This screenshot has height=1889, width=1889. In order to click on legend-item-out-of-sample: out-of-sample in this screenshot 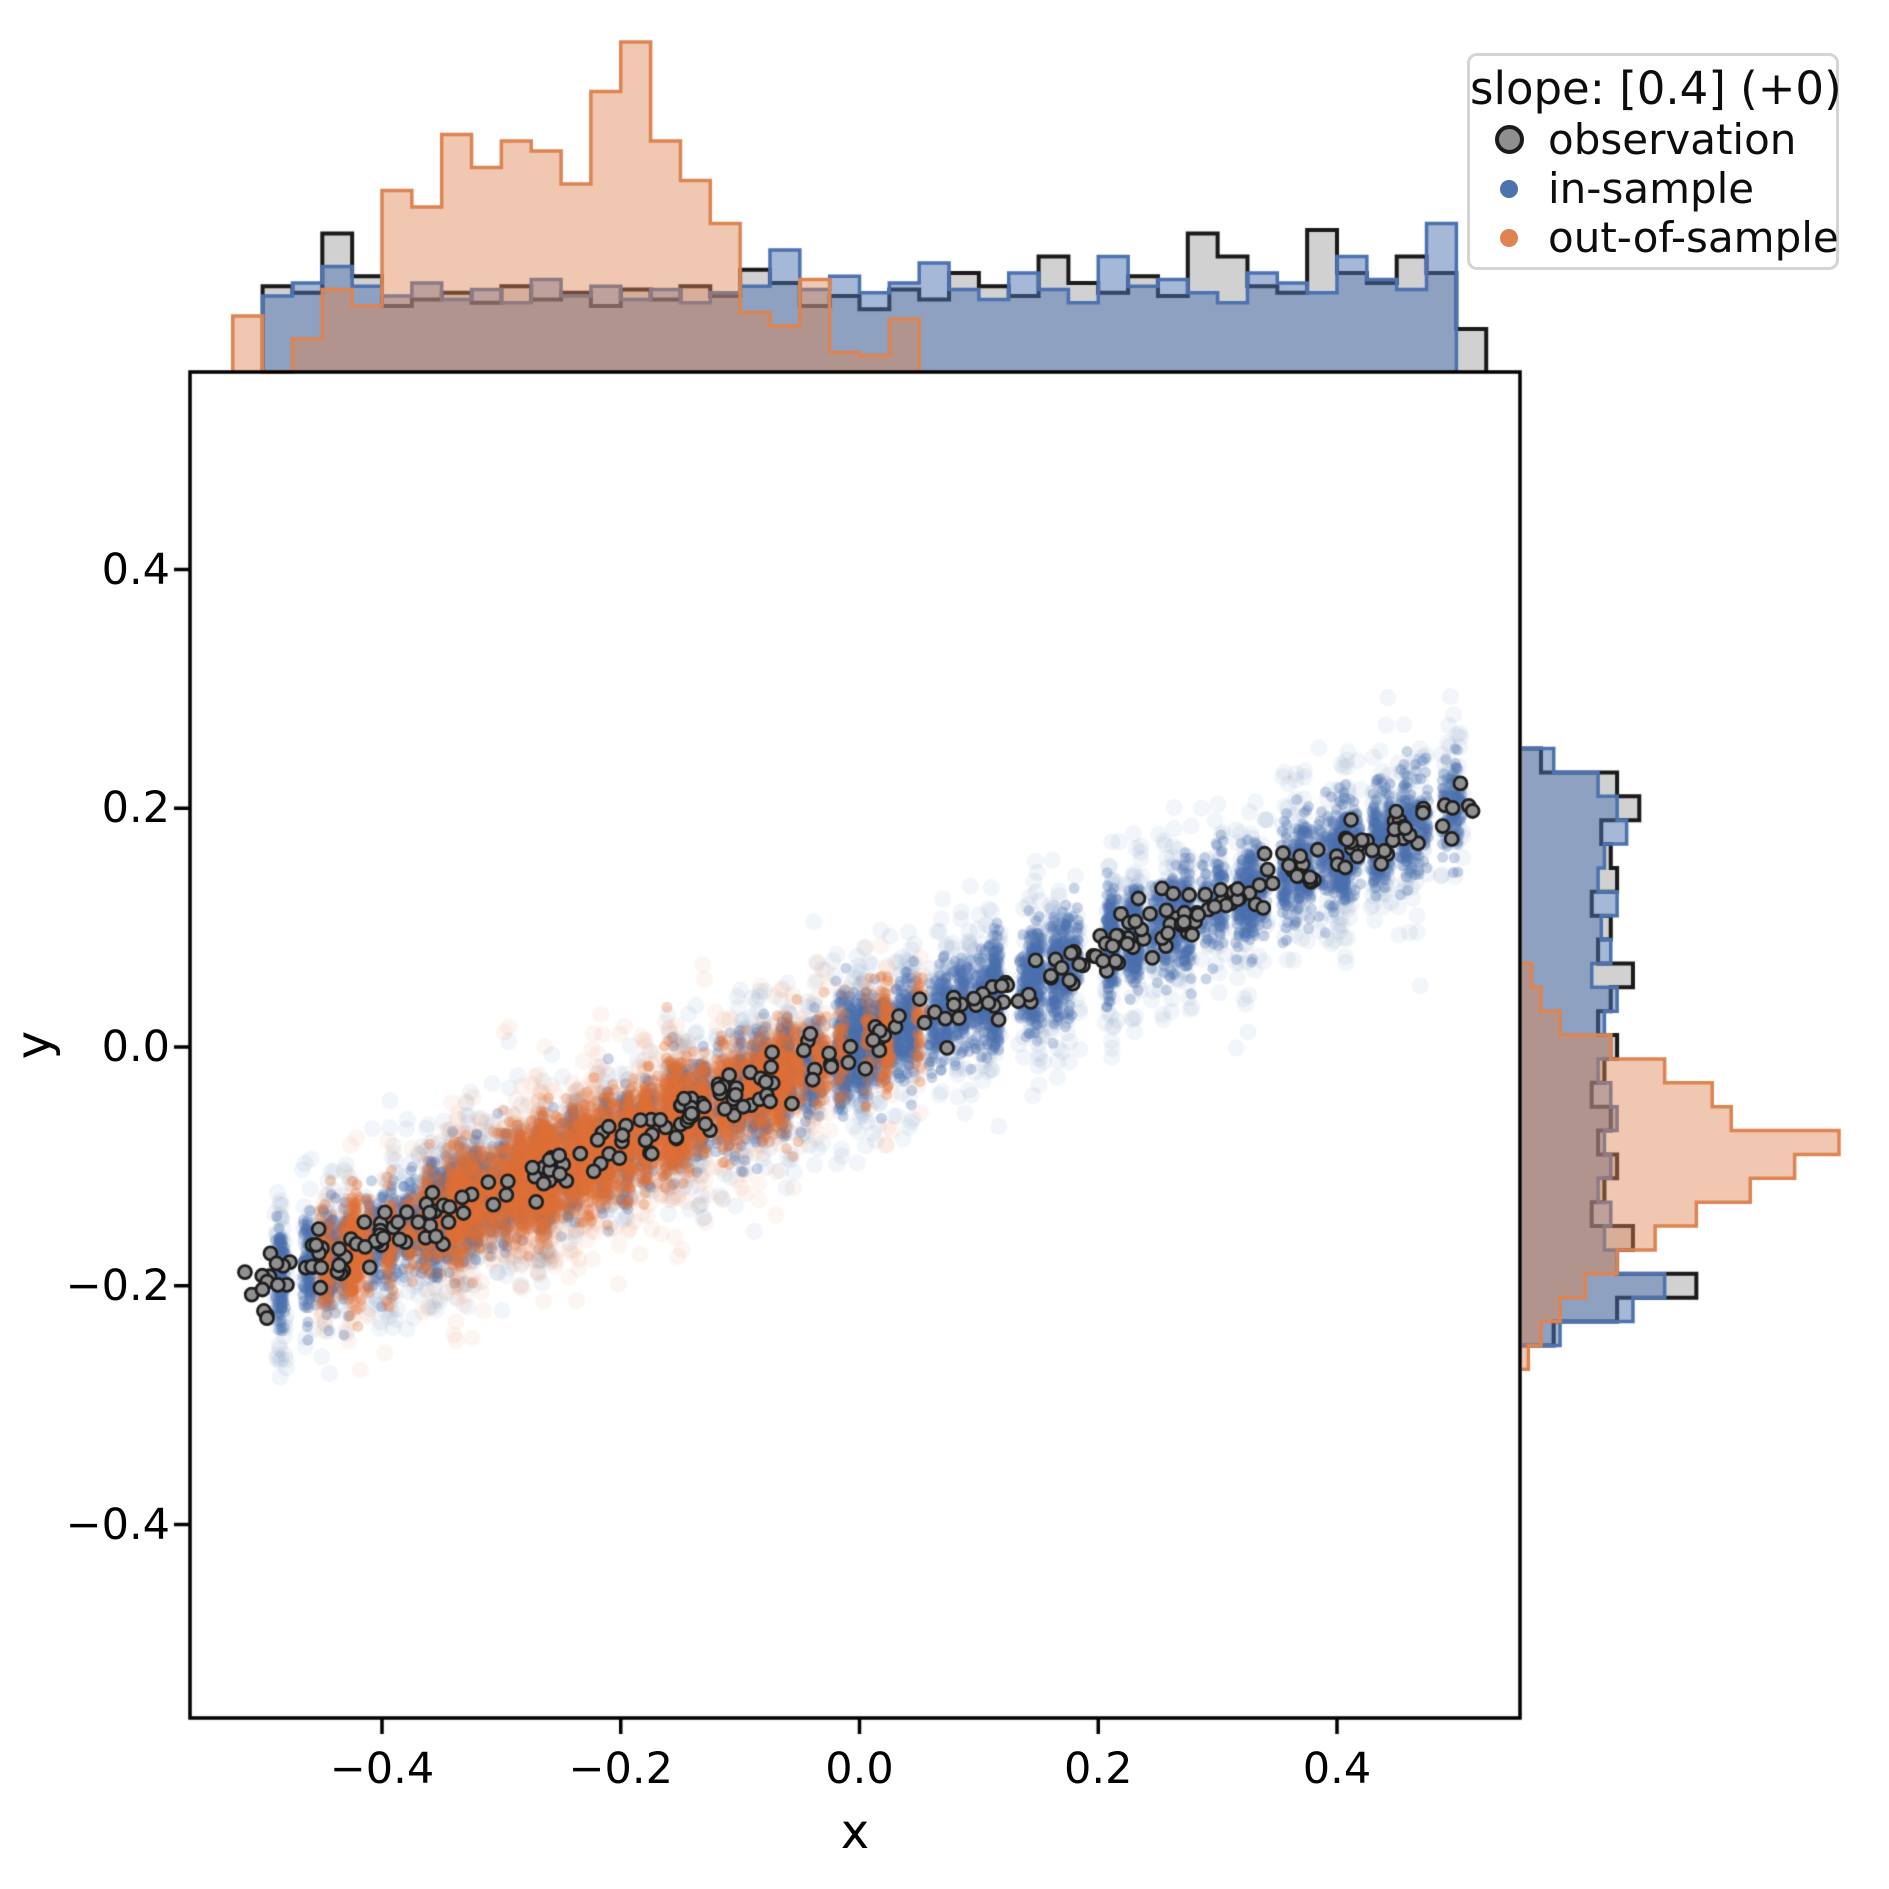, I will do `click(1654, 237)`.